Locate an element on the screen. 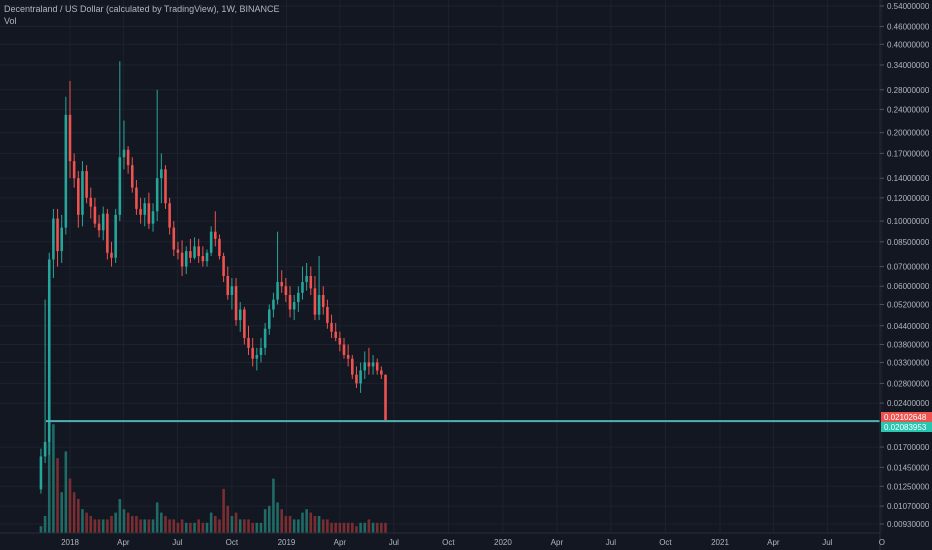 This screenshot has height=550, width=932. y-tick-label: 0.34000000 is located at coordinates (908, 65).